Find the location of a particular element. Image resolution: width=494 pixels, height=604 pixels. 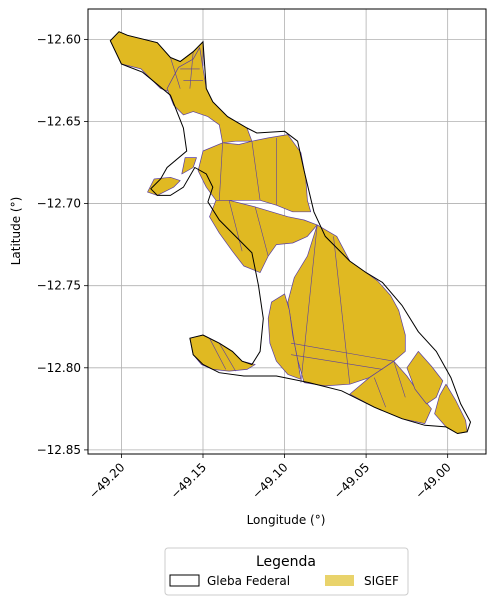

sigef-parcel-south-center is located at coordinates (284, 336).